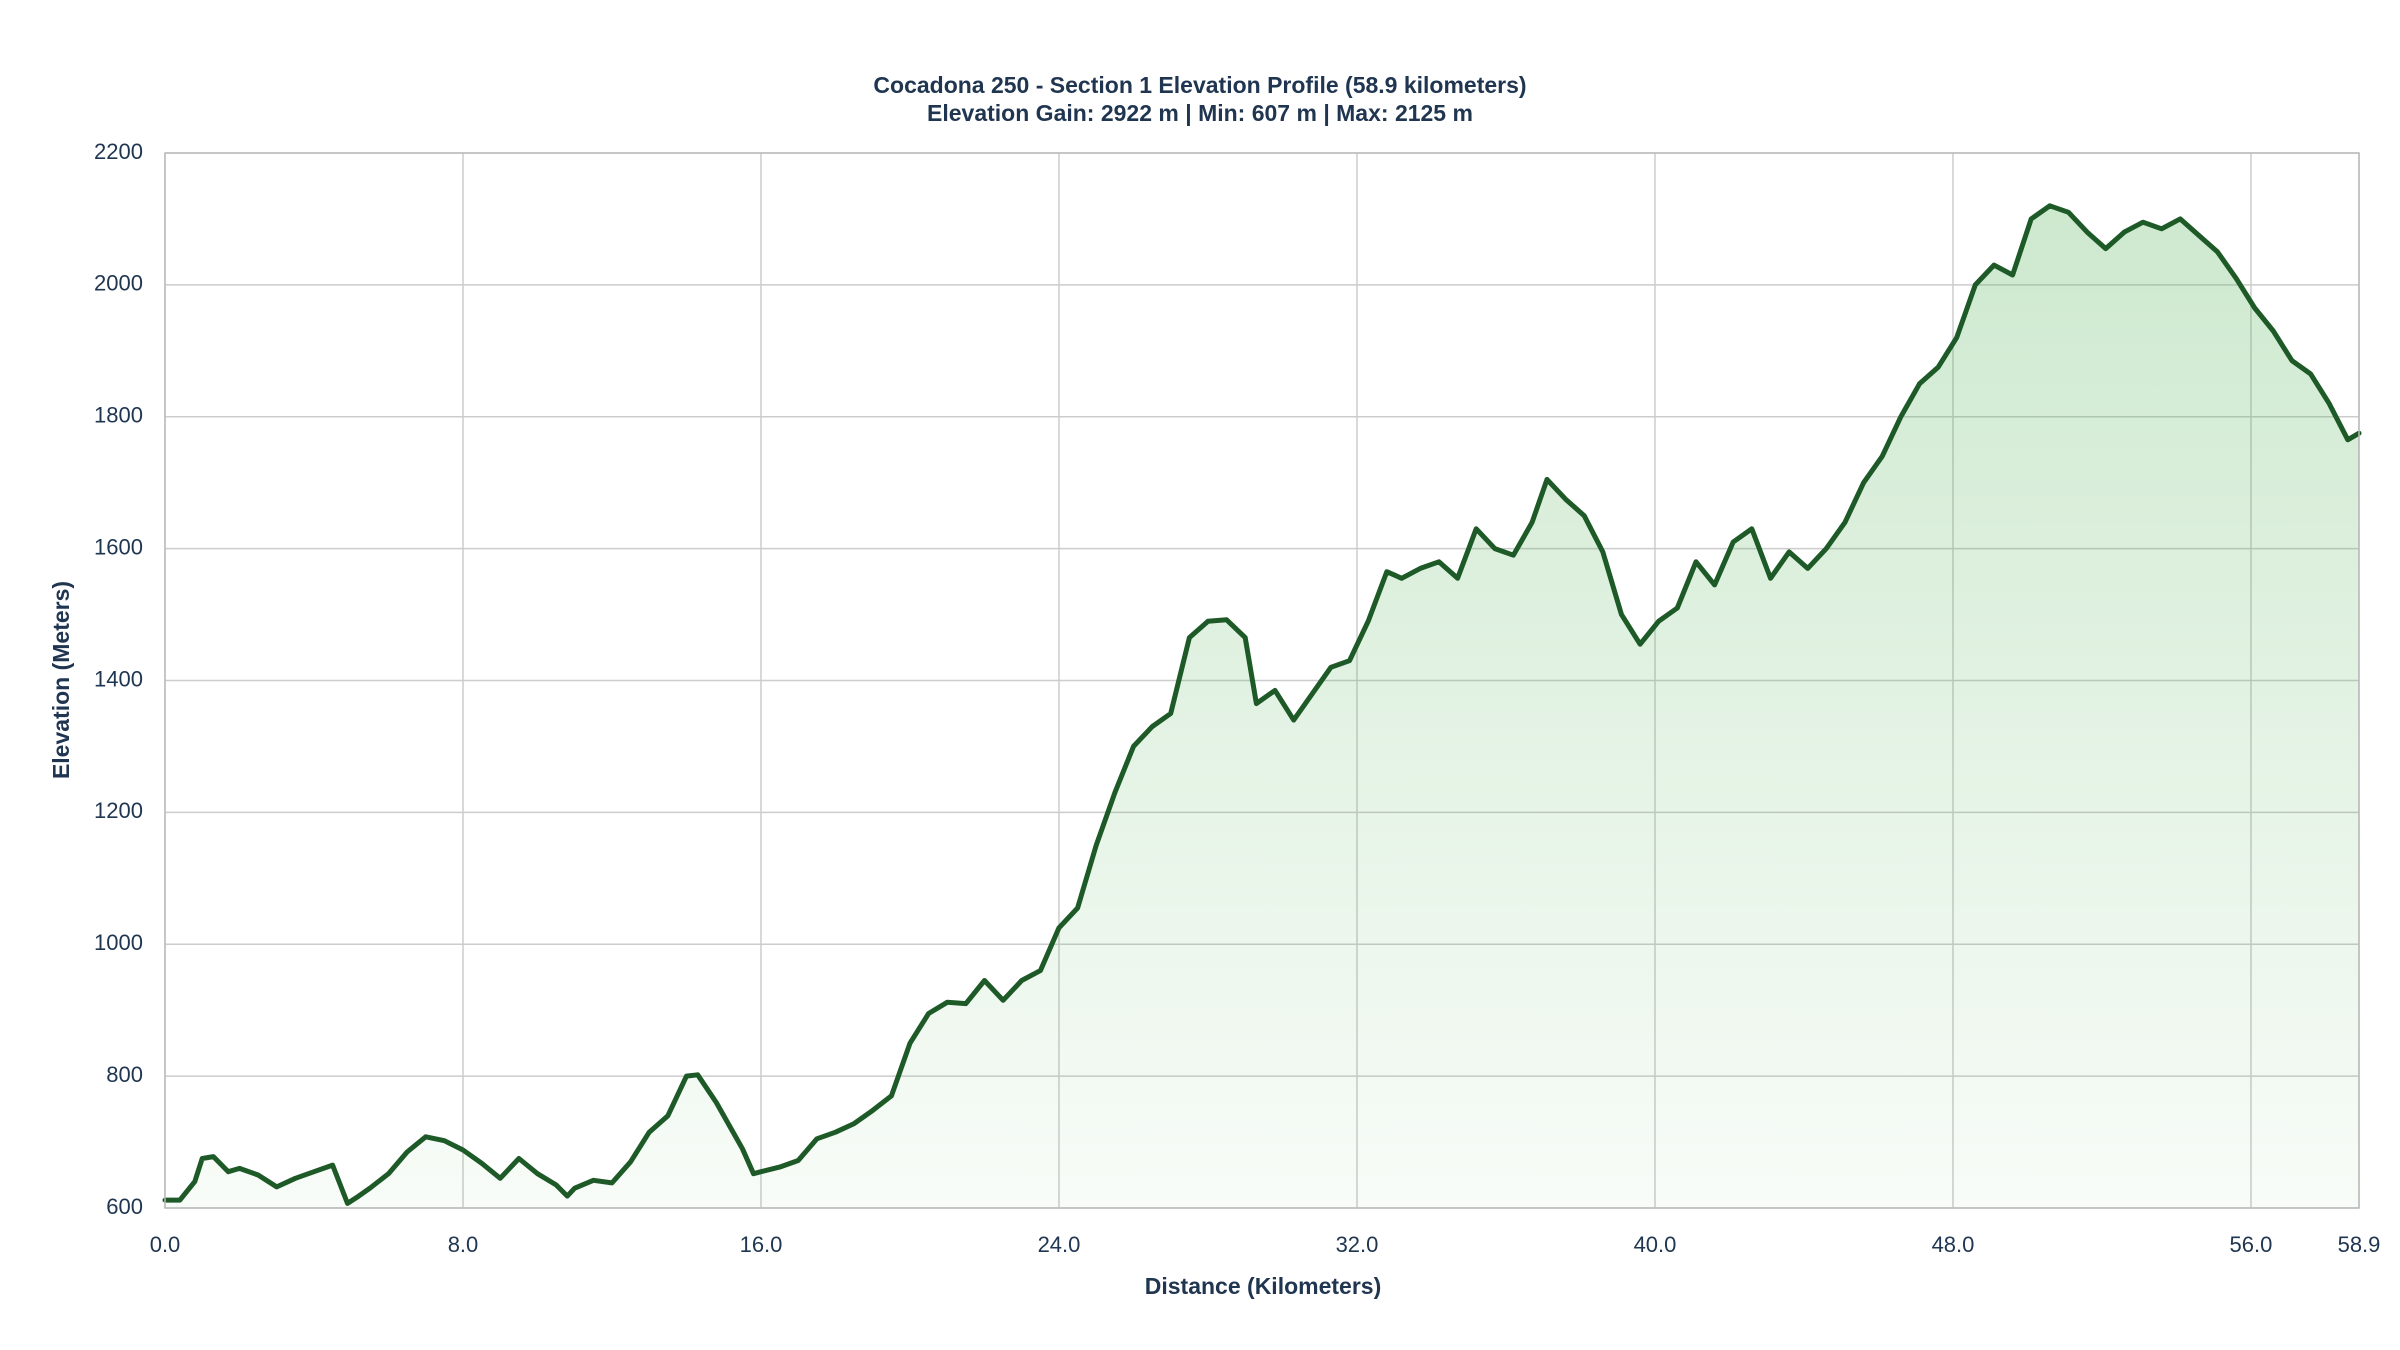 Image resolution: width=2400 pixels, height=1350 pixels. I want to click on y-tick-label: 2000, so click(118, 283).